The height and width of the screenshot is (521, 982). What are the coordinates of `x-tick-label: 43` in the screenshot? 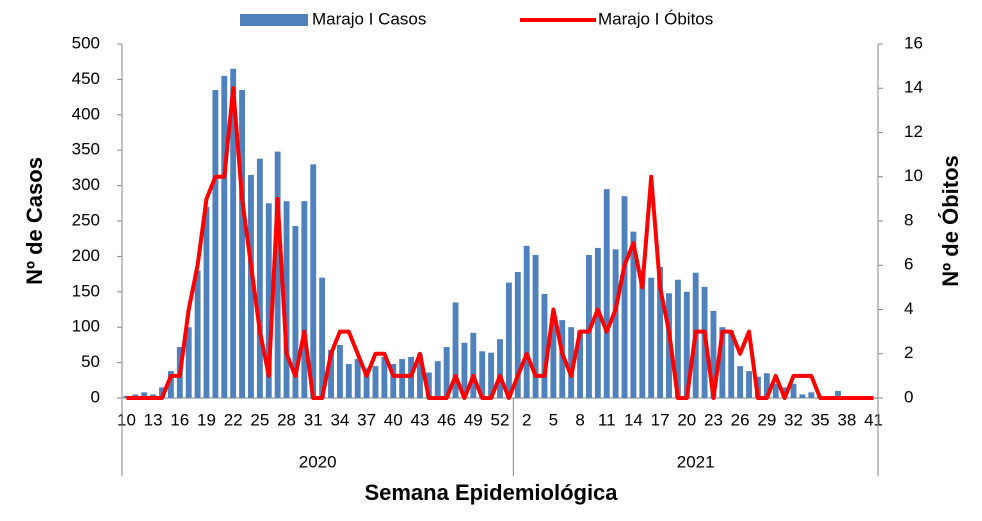 It's located at (419, 419).